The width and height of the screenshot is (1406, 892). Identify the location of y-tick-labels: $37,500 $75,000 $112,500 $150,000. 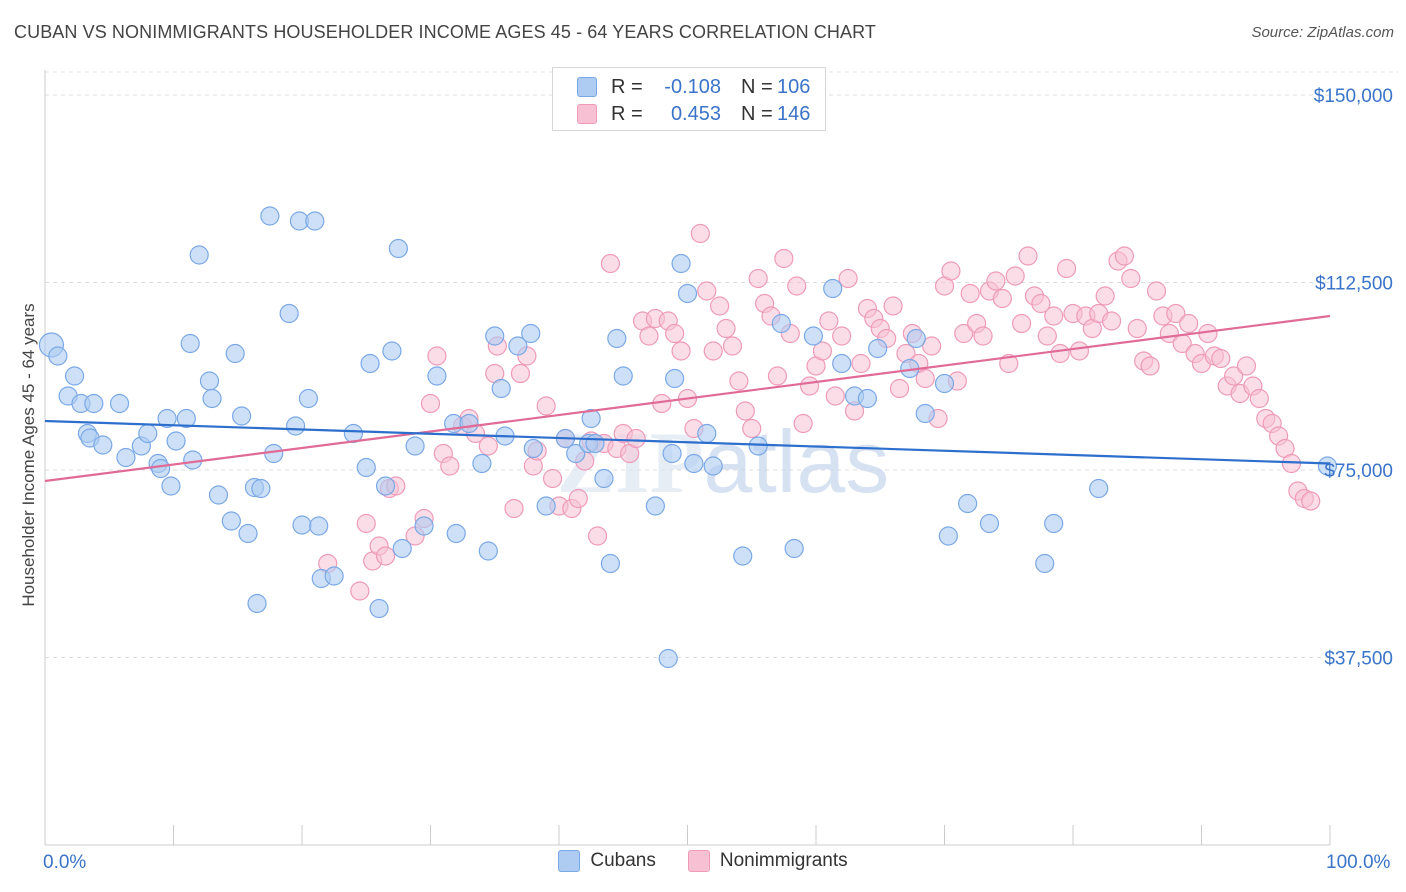
(1353, 378).